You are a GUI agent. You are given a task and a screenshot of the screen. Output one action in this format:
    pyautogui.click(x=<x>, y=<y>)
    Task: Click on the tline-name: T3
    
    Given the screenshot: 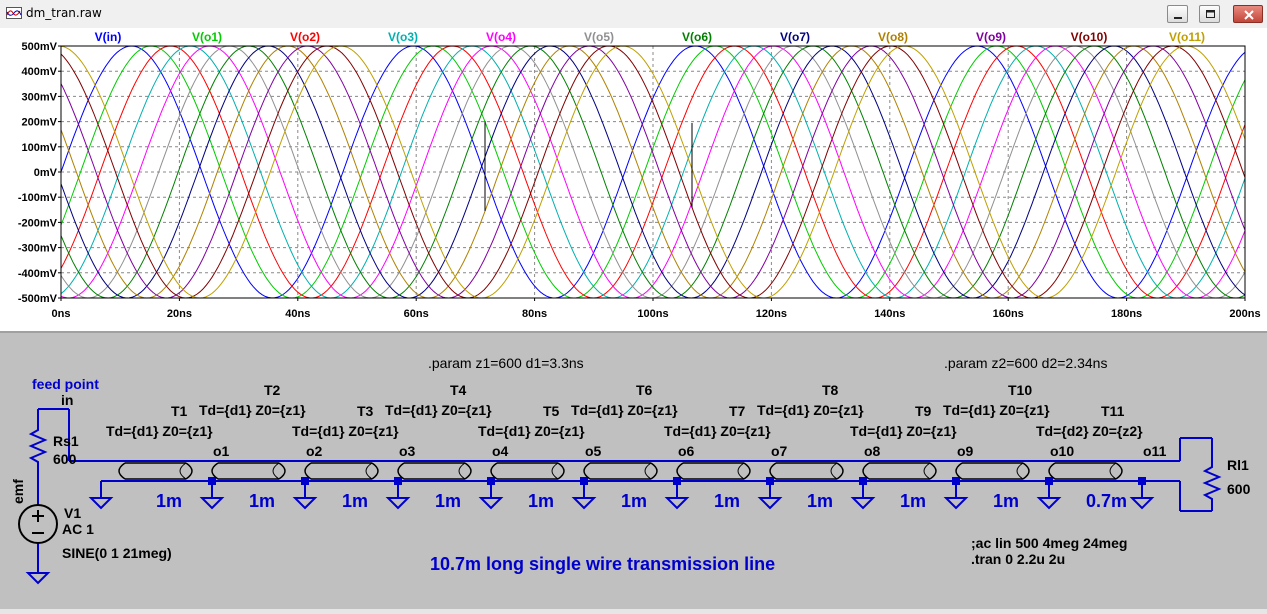 What is the action you would take?
    pyautogui.click(x=365, y=411)
    